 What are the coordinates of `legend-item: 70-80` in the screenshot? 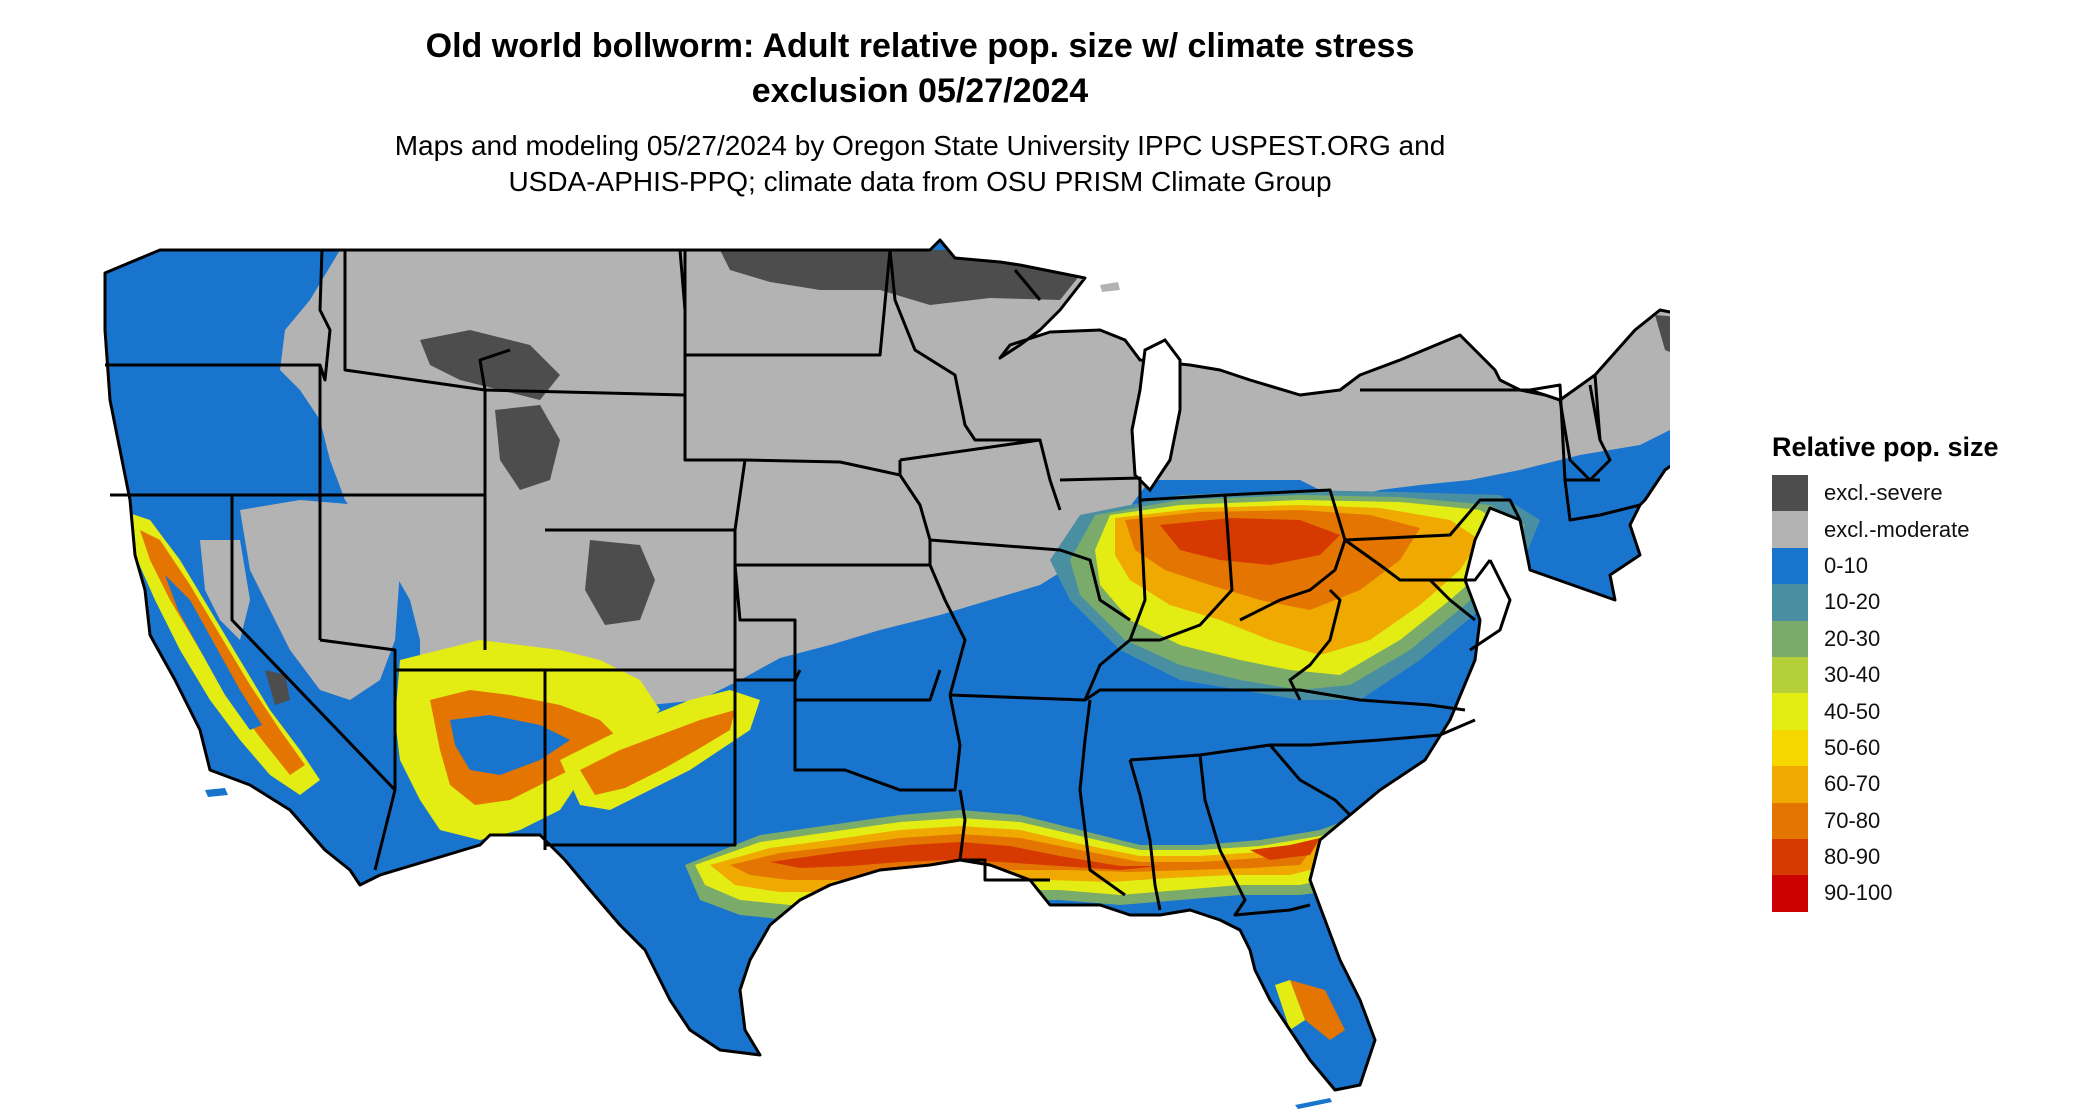 It's located at (1885, 820).